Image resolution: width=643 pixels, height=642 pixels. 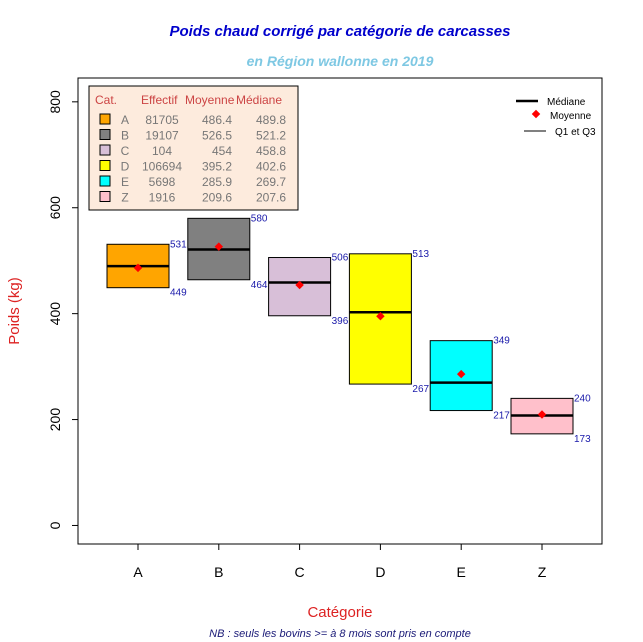 I want to click on legend-cat: E, so click(x=125, y=182).